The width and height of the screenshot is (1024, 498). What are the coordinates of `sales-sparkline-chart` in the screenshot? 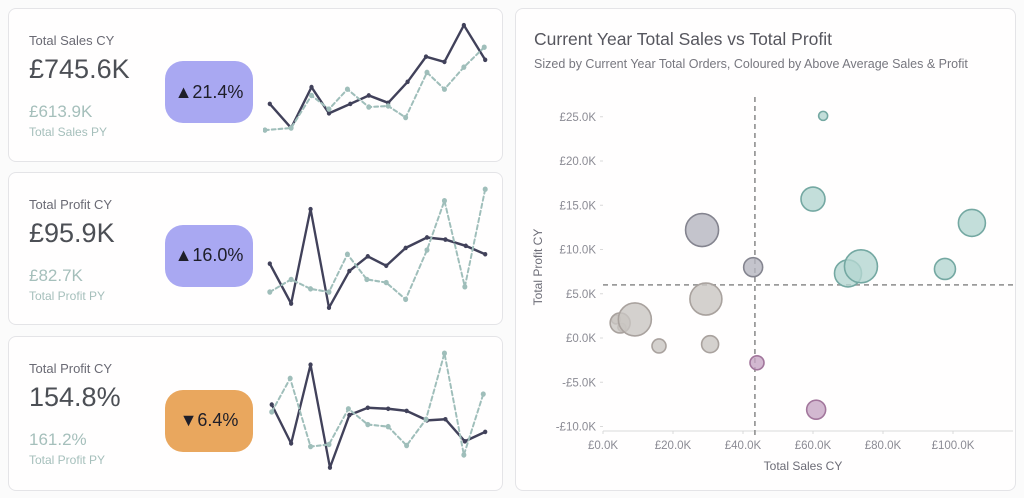 It's located at (375, 77).